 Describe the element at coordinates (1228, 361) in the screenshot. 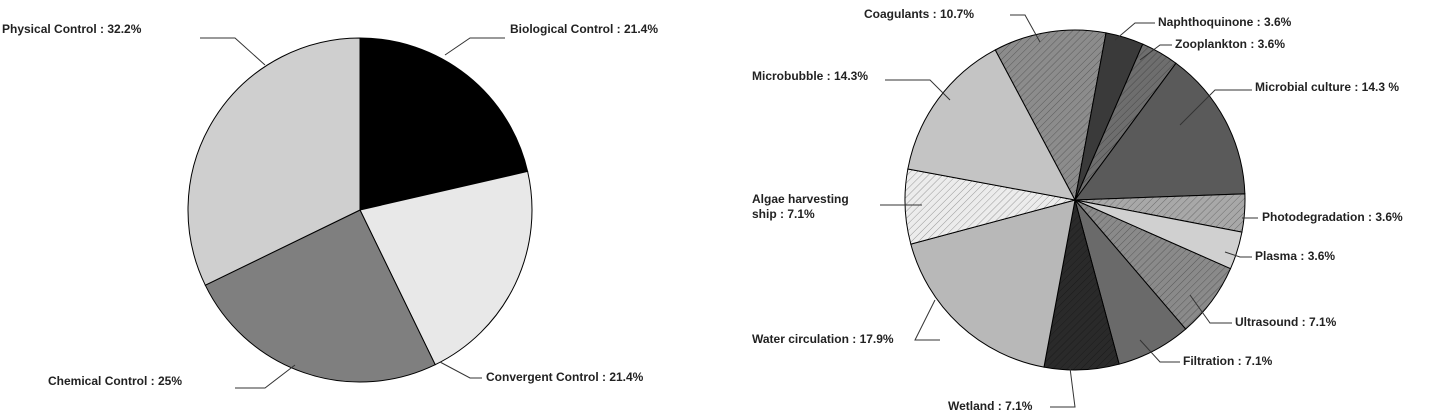

I see `slice-label: Filtration : 7.1%` at that location.